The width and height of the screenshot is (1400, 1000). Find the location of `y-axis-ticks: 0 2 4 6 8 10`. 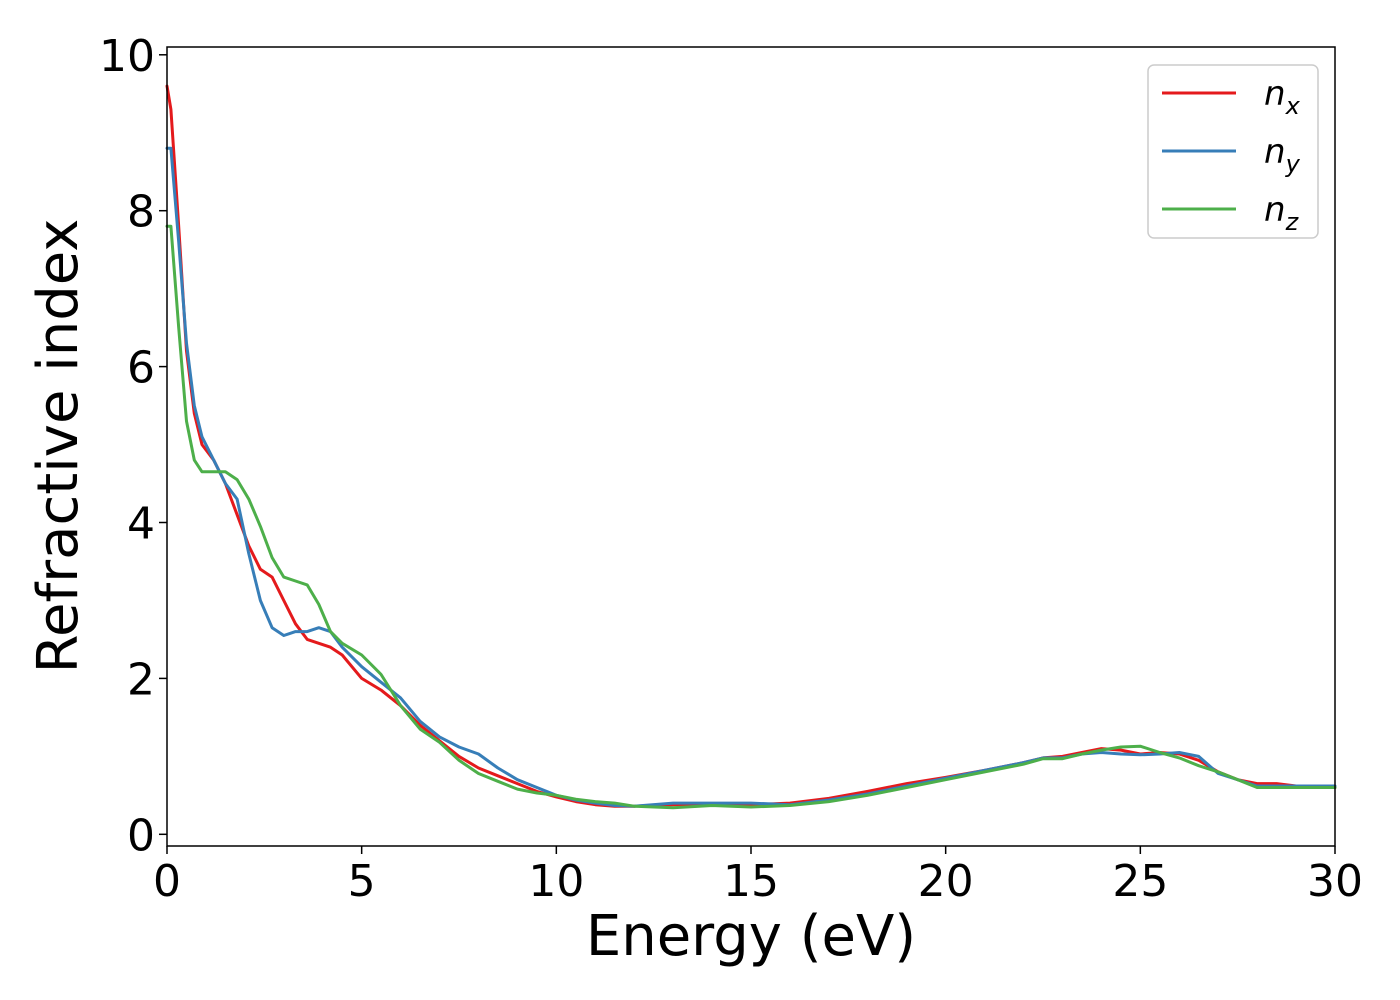

y-axis-ticks: 0 2 4 6 8 10 is located at coordinates (133, 446).